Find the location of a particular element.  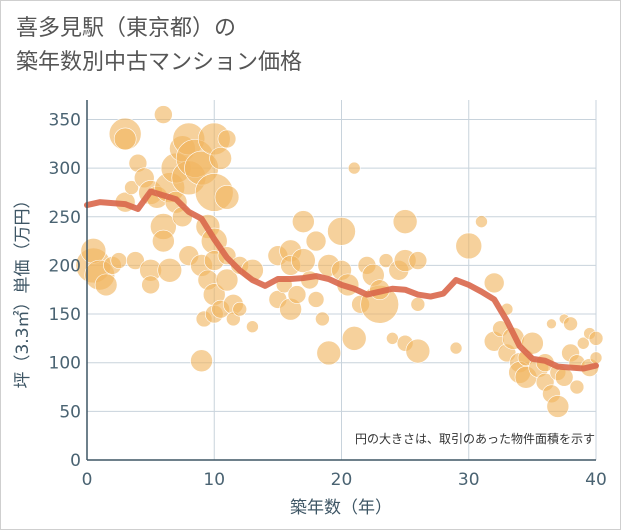

y-tick-label: 50 is located at coordinates (70, 412).